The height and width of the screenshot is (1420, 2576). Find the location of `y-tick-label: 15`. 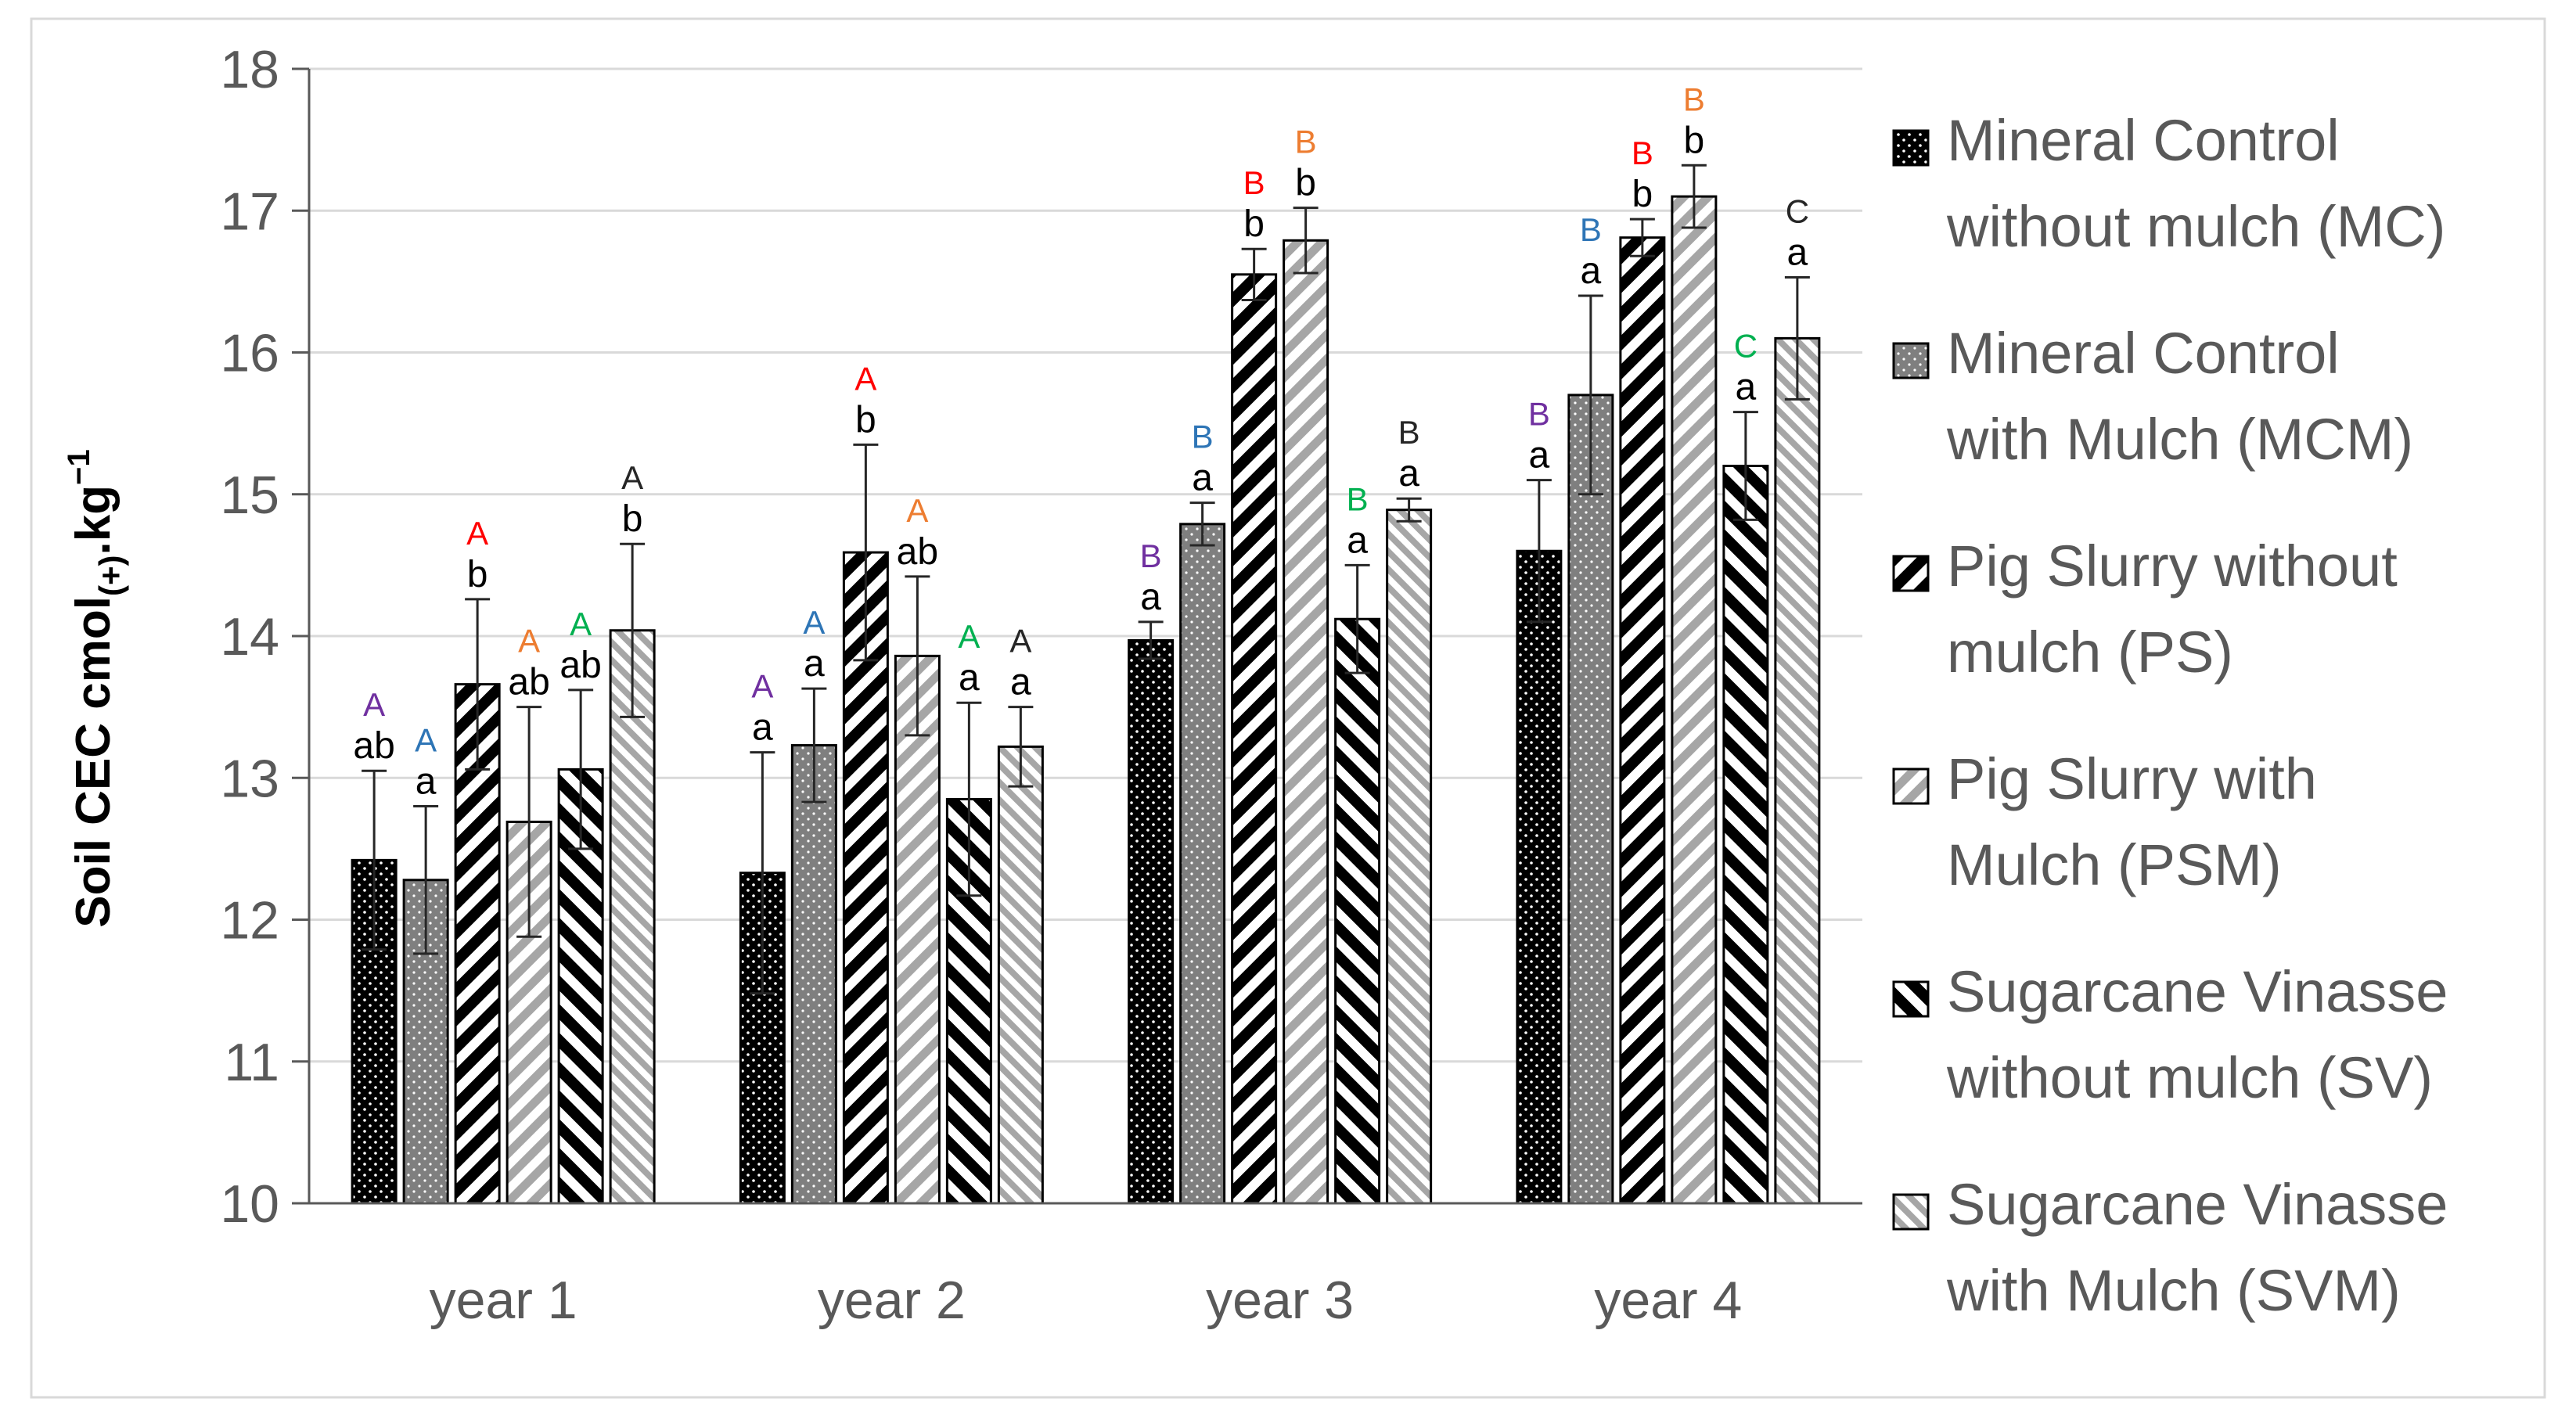

y-tick-label: 15 is located at coordinates (250, 495).